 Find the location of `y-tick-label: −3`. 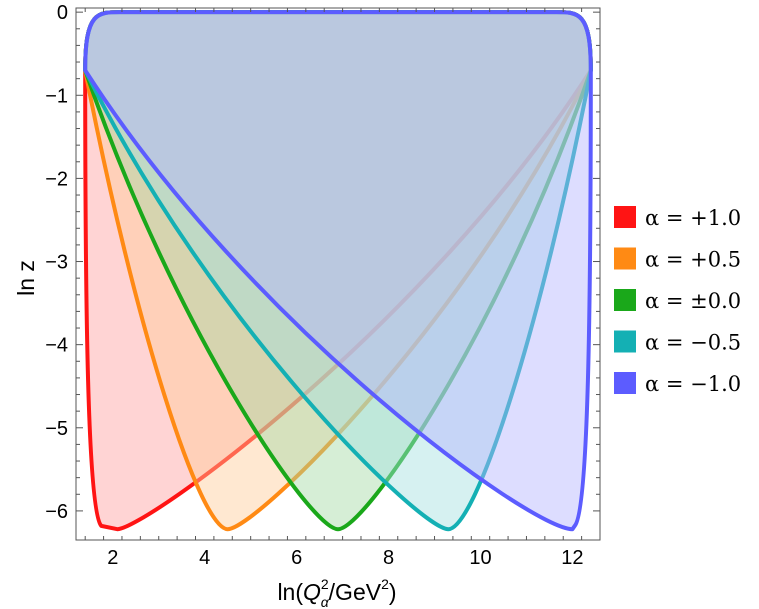

y-tick-label: −3 is located at coordinates (56, 263).